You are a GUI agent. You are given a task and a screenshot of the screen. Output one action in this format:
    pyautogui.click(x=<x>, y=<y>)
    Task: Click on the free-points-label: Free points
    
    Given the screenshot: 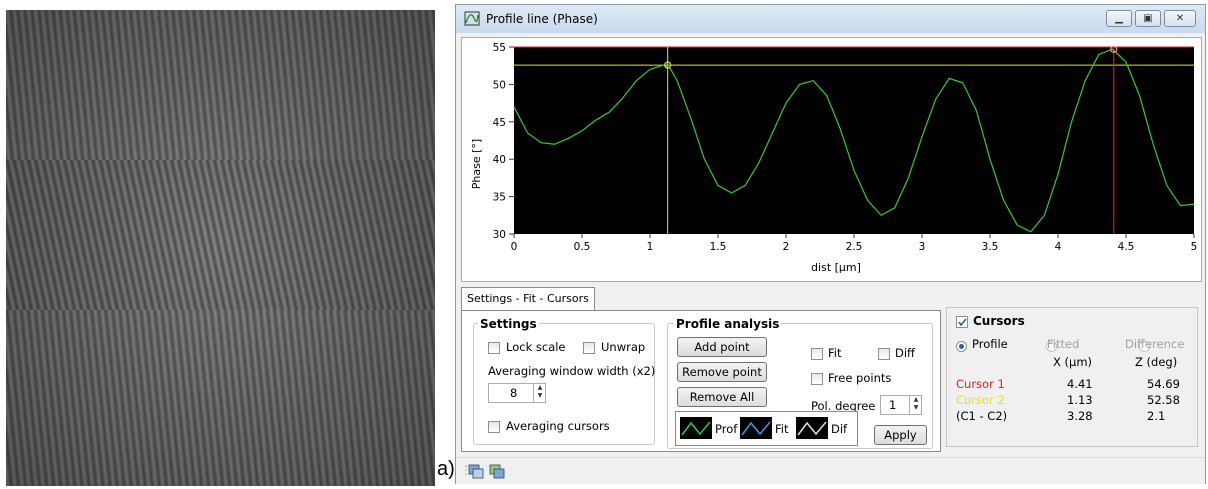 What is the action you would take?
    pyautogui.click(x=860, y=378)
    